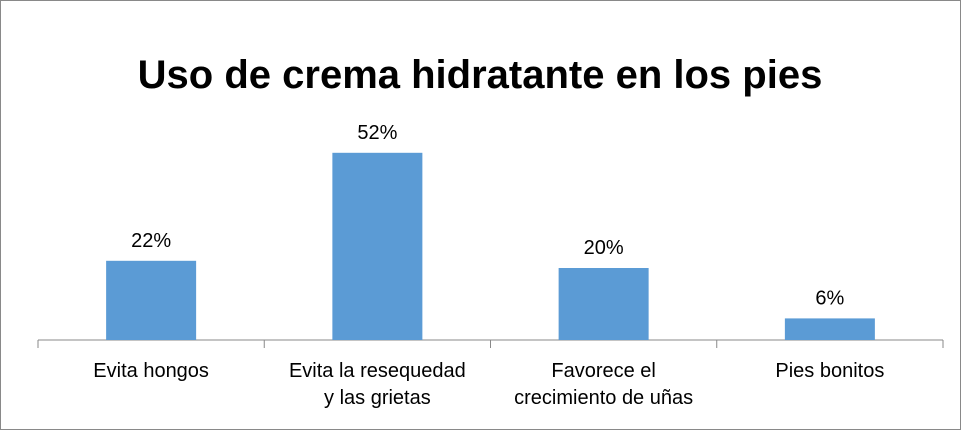 The height and width of the screenshot is (430, 961). What do you see at coordinates (830, 371) in the screenshot?
I see `x-tick-label: Pies bonitos` at bounding box center [830, 371].